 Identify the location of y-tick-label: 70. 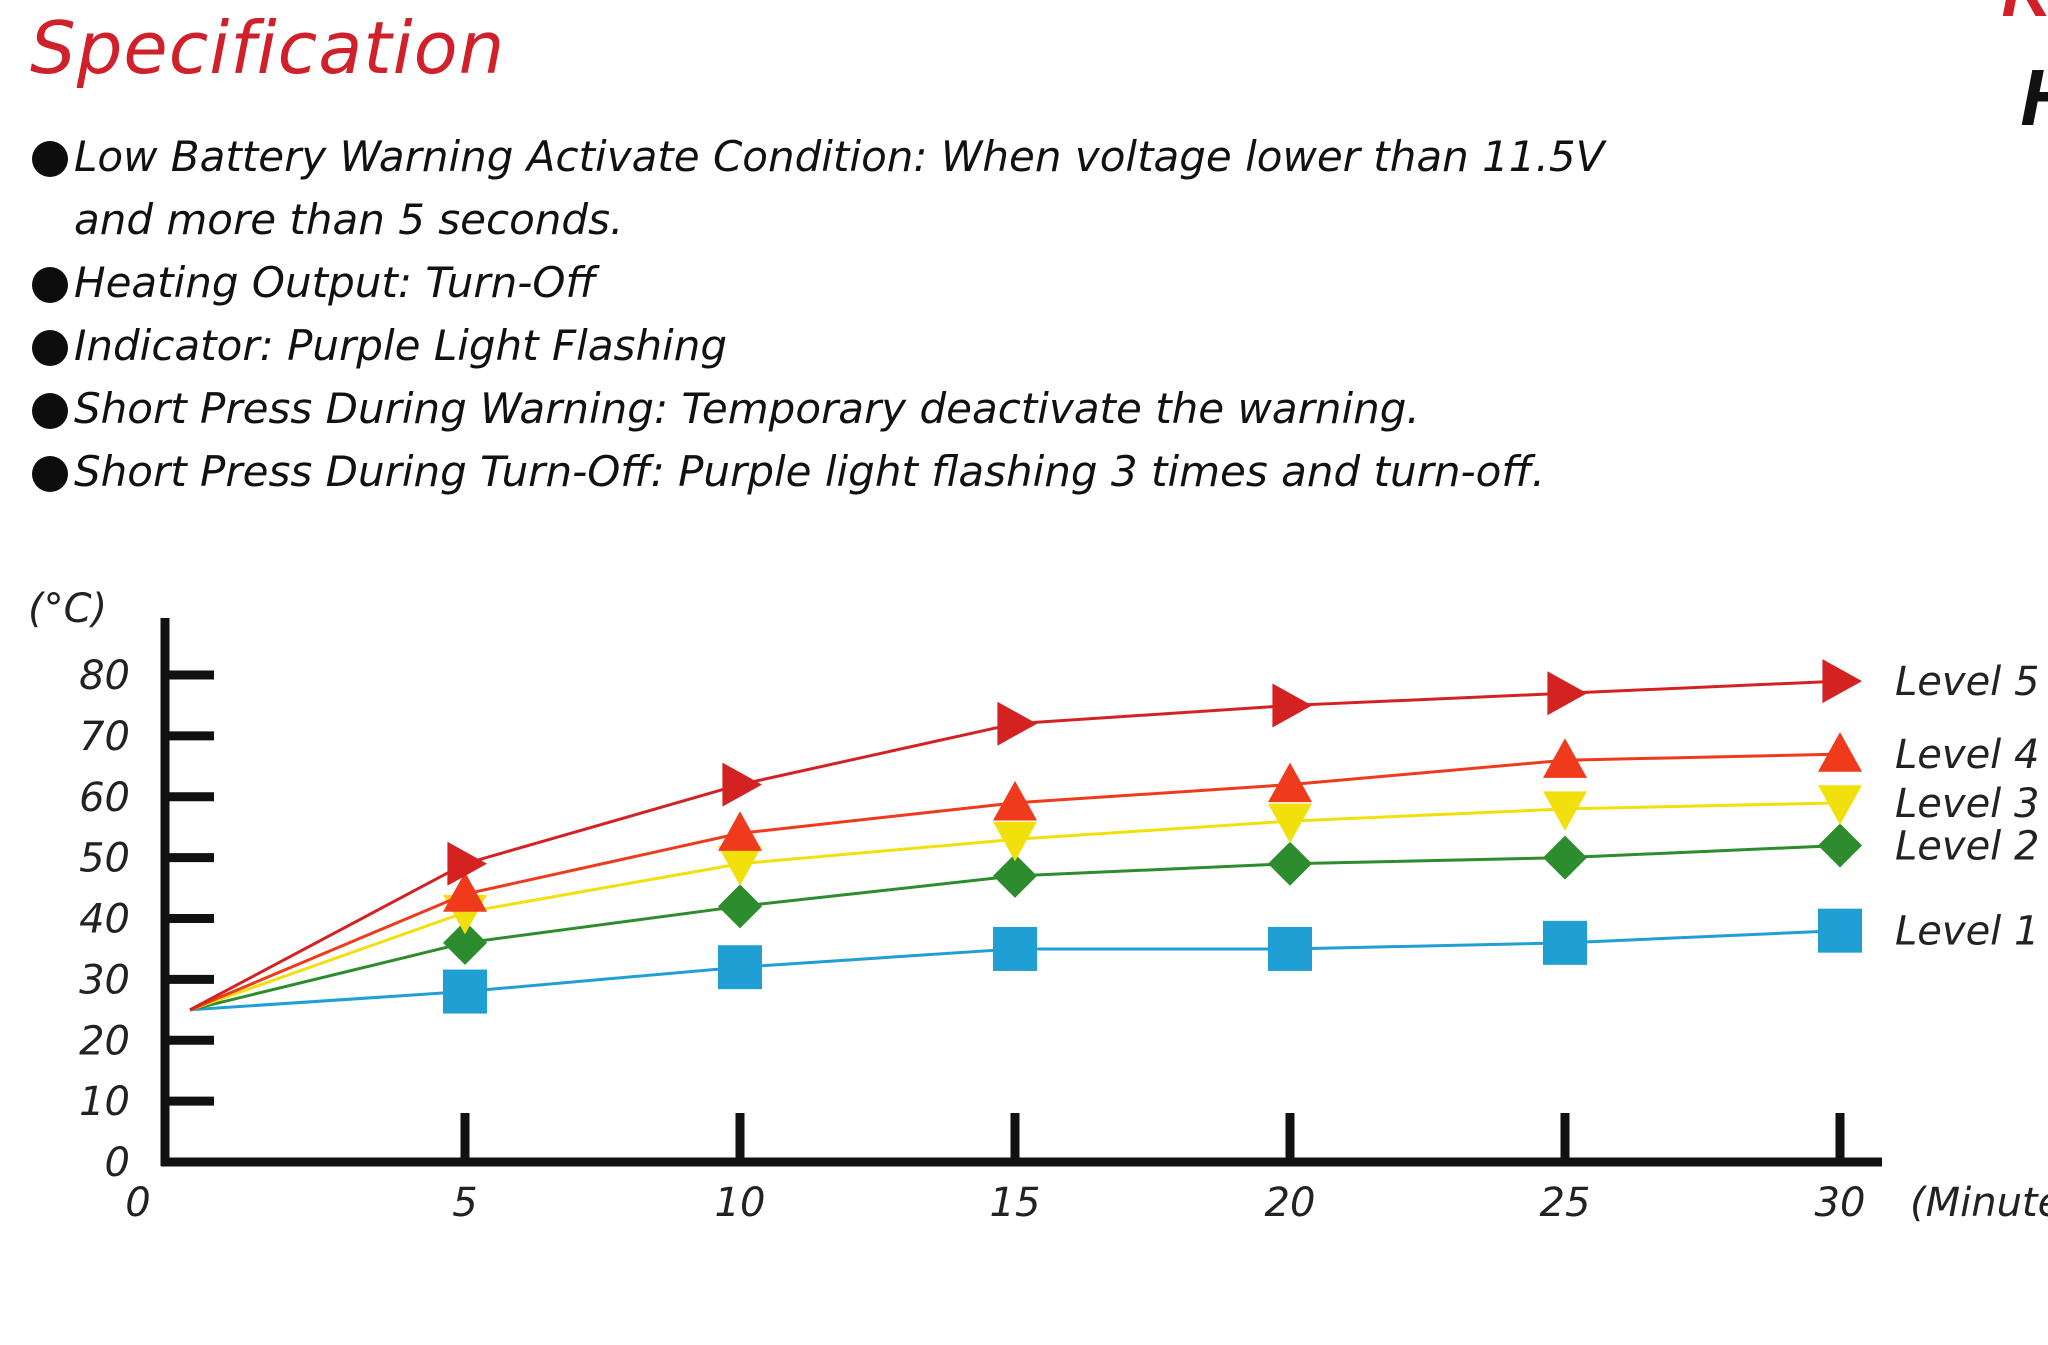
(104, 737).